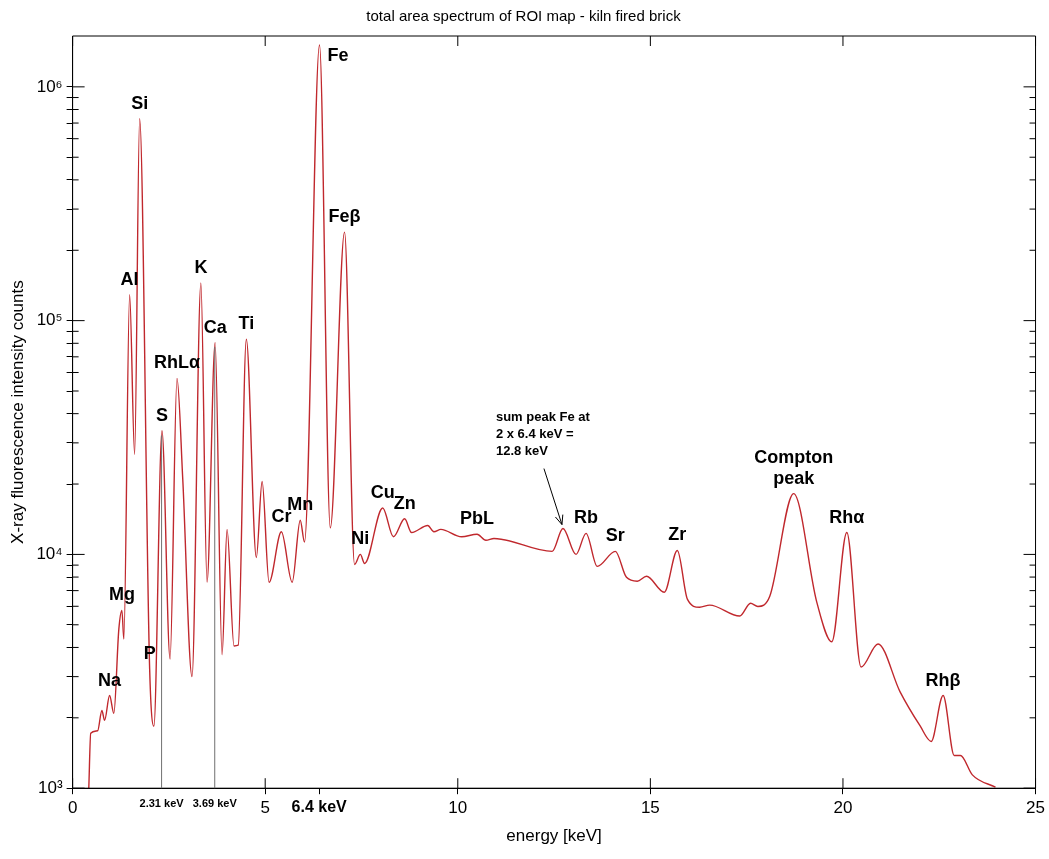  I want to click on annotation: S, so click(161, 414).